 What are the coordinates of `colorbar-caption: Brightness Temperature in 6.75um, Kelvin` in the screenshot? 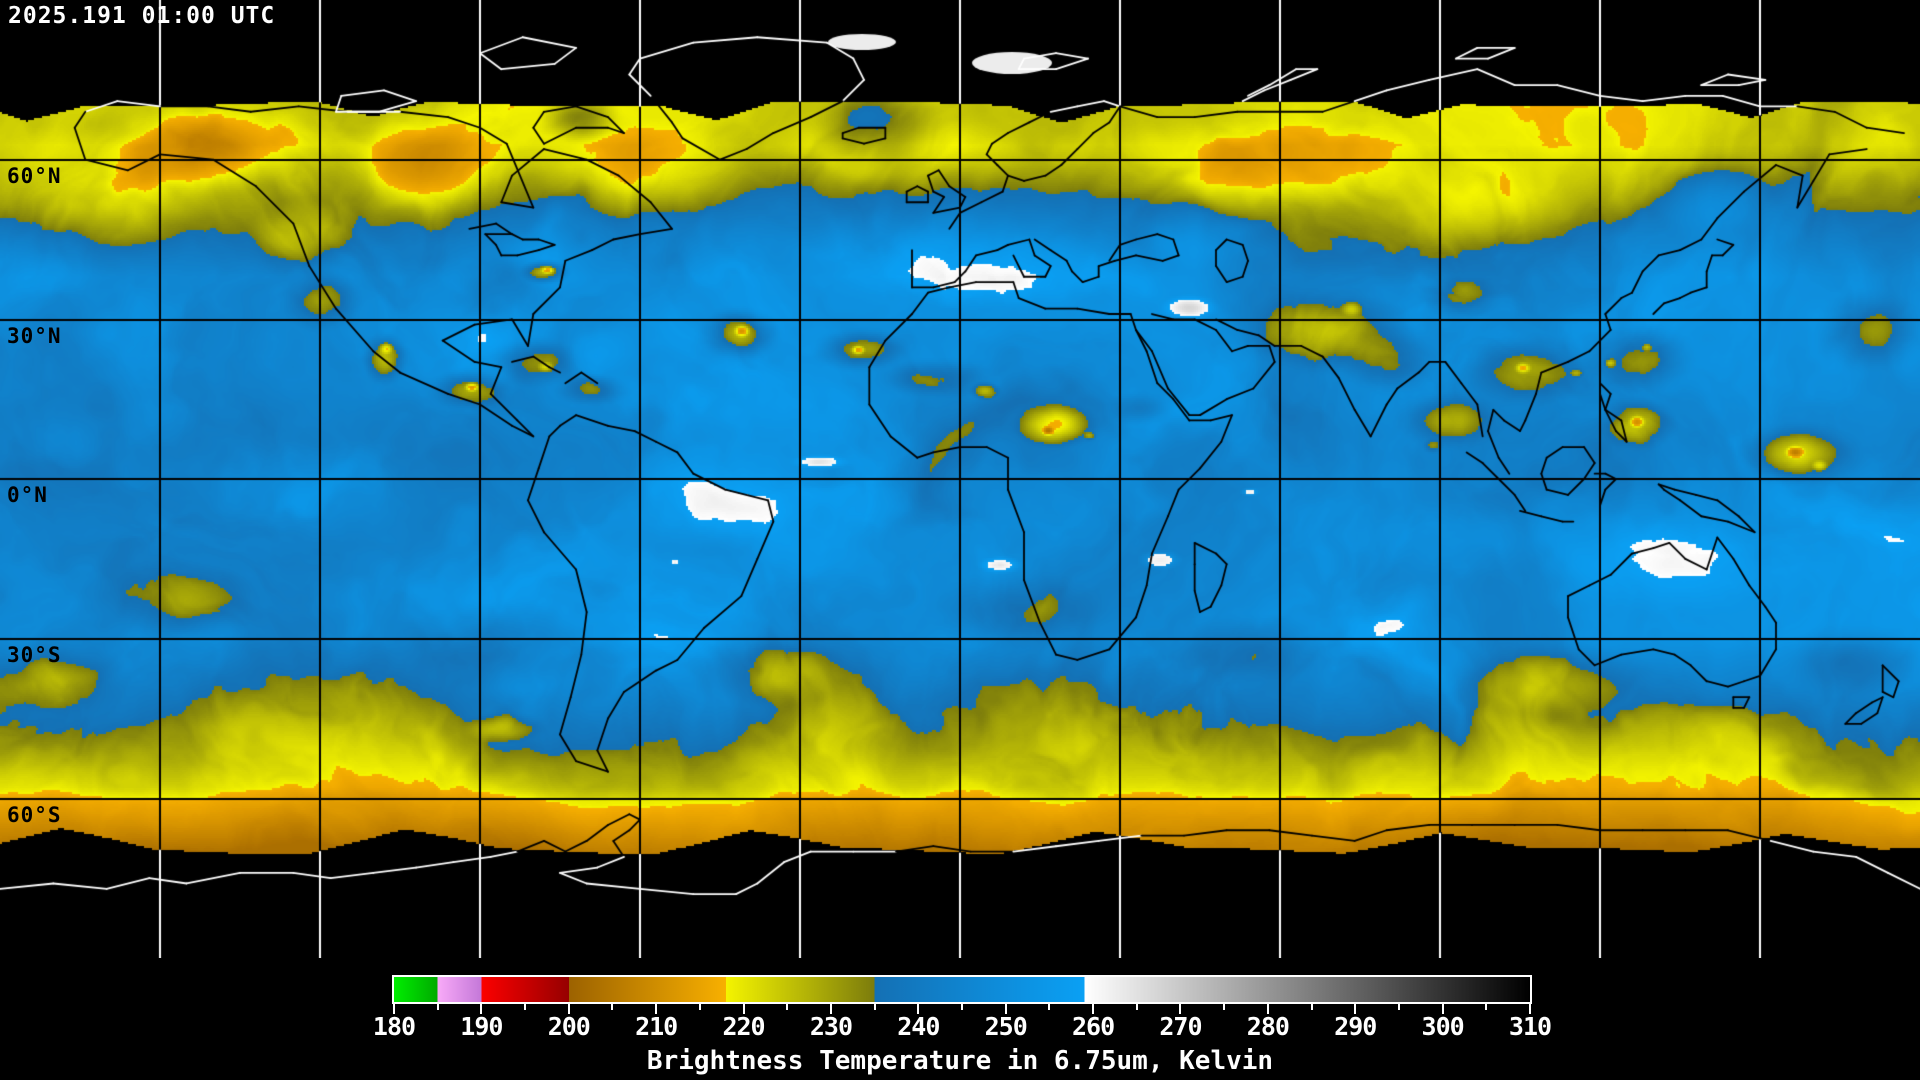 It's located at (960, 1061).